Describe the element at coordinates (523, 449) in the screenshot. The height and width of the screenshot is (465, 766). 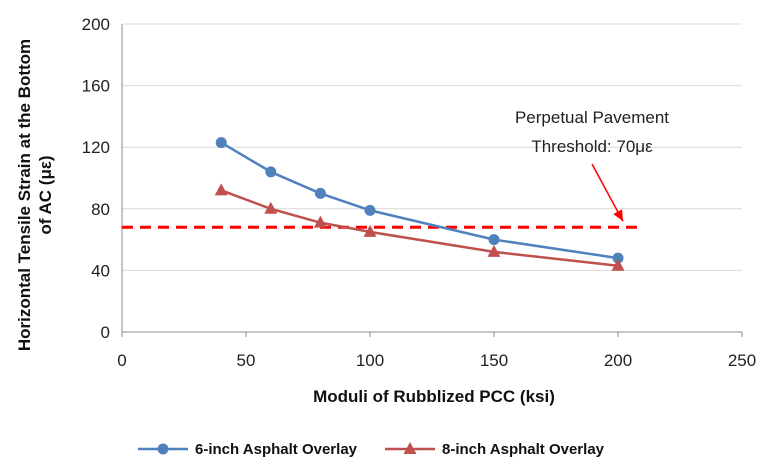
I see `legend-label-2: 8-inch Asphalt Overlay` at that location.